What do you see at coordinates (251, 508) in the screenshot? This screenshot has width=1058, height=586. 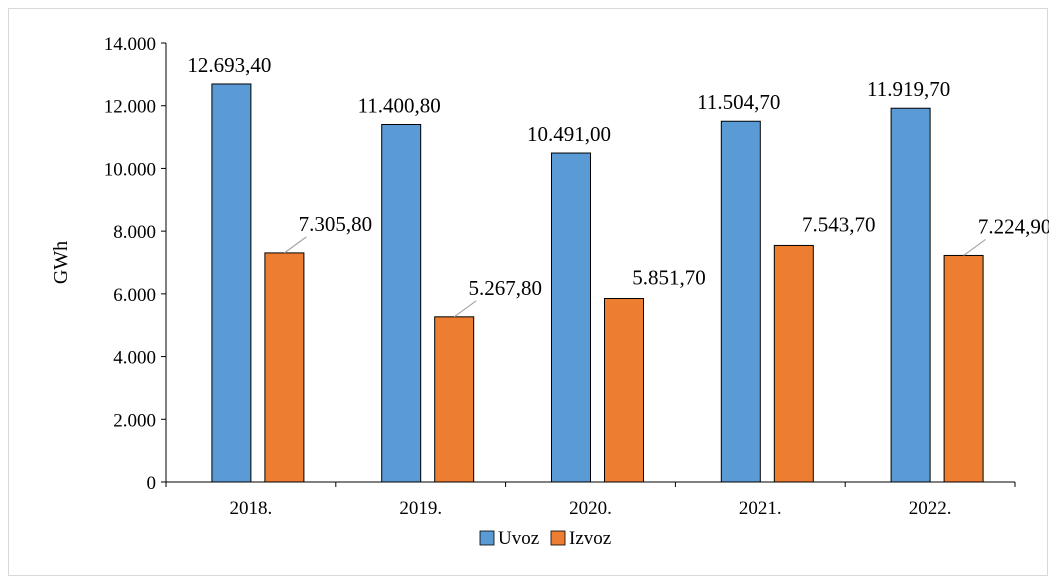 I see `x-tick-label: 2018.` at bounding box center [251, 508].